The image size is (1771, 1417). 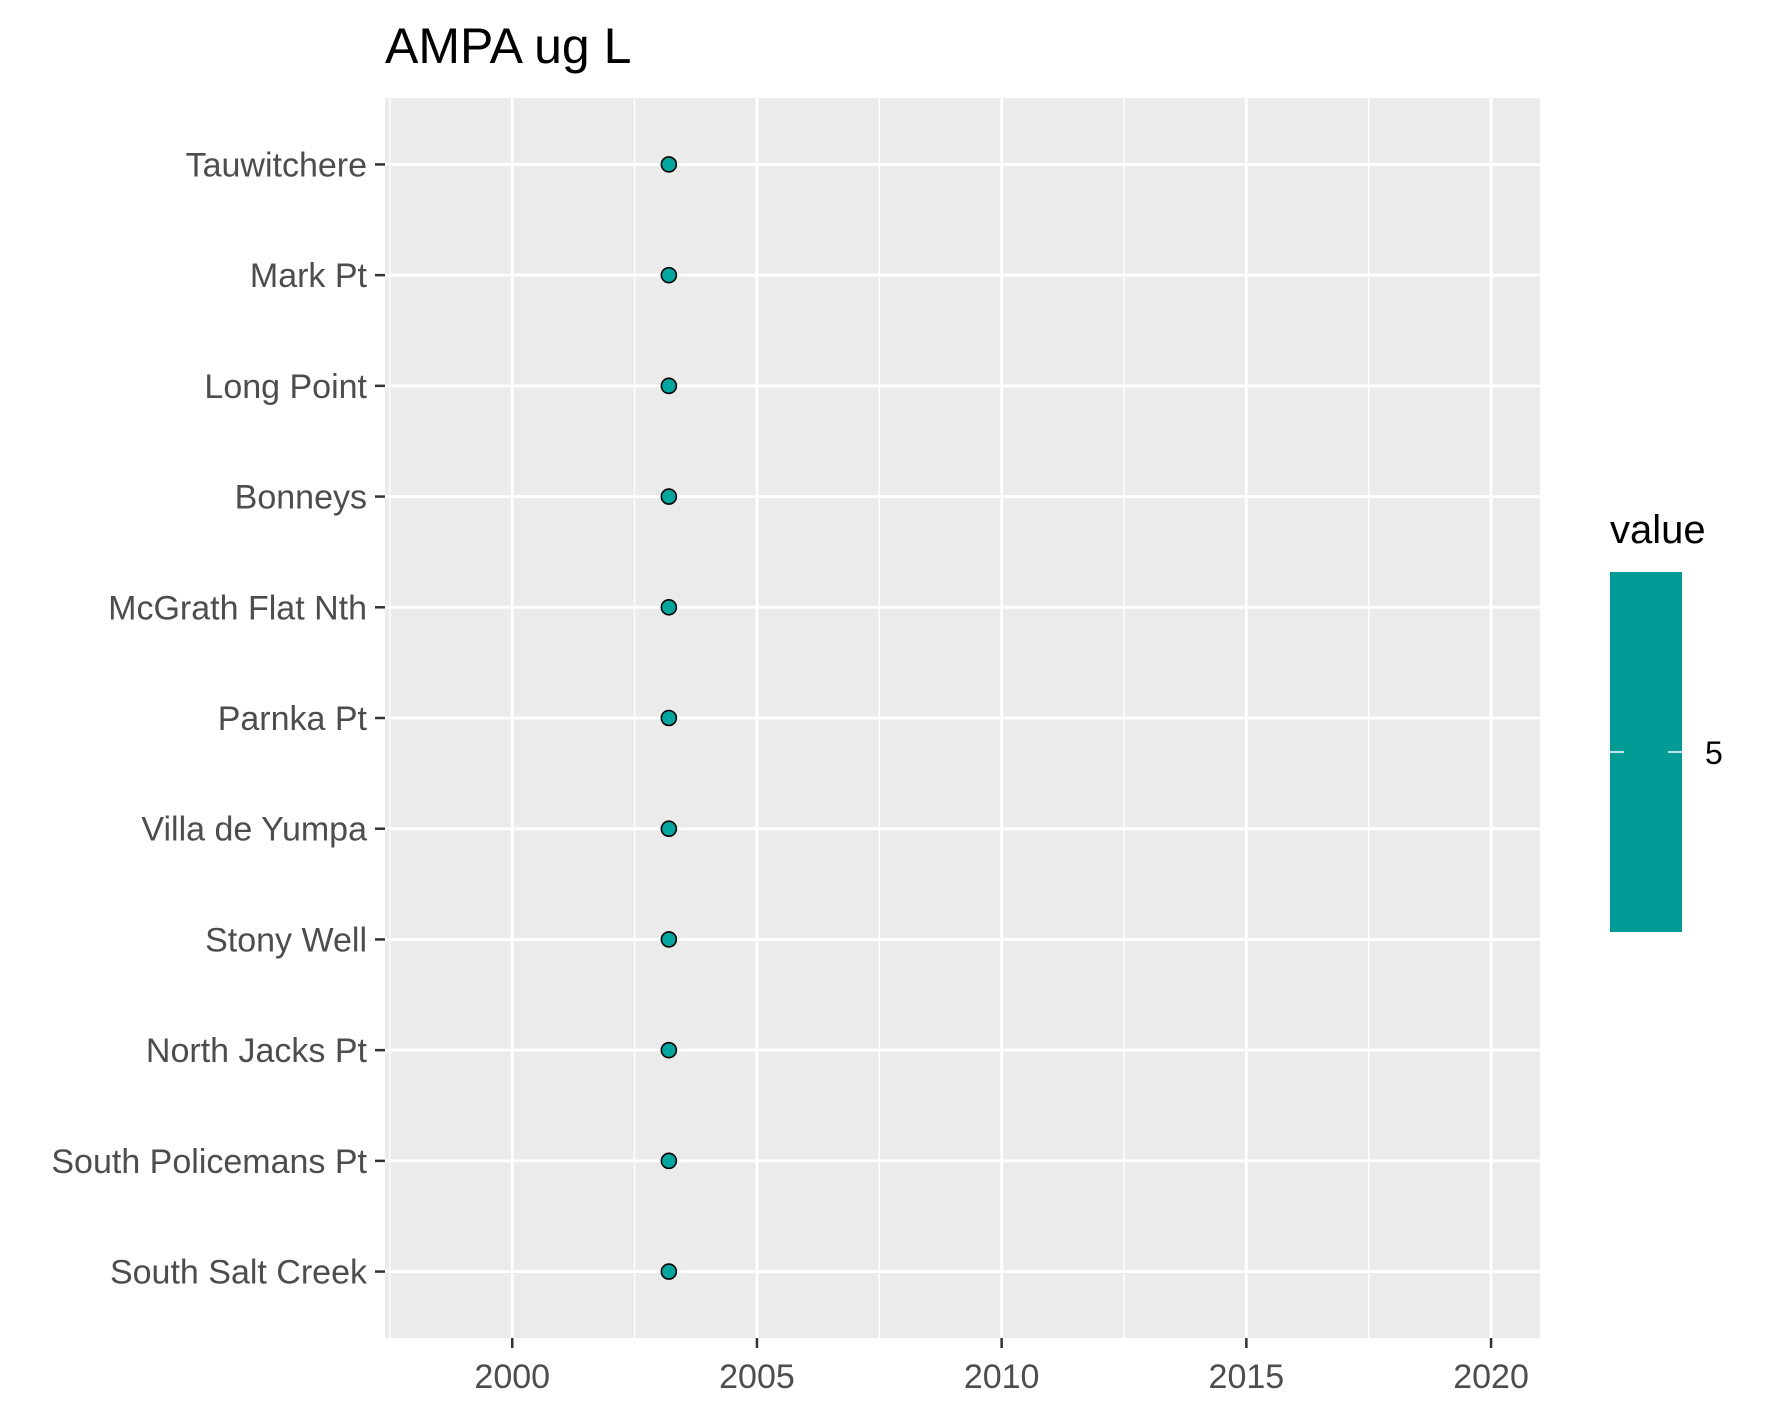 What do you see at coordinates (276, 165) in the screenshot?
I see `y-tick-label: Tauwitchere` at bounding box center [276, 165].